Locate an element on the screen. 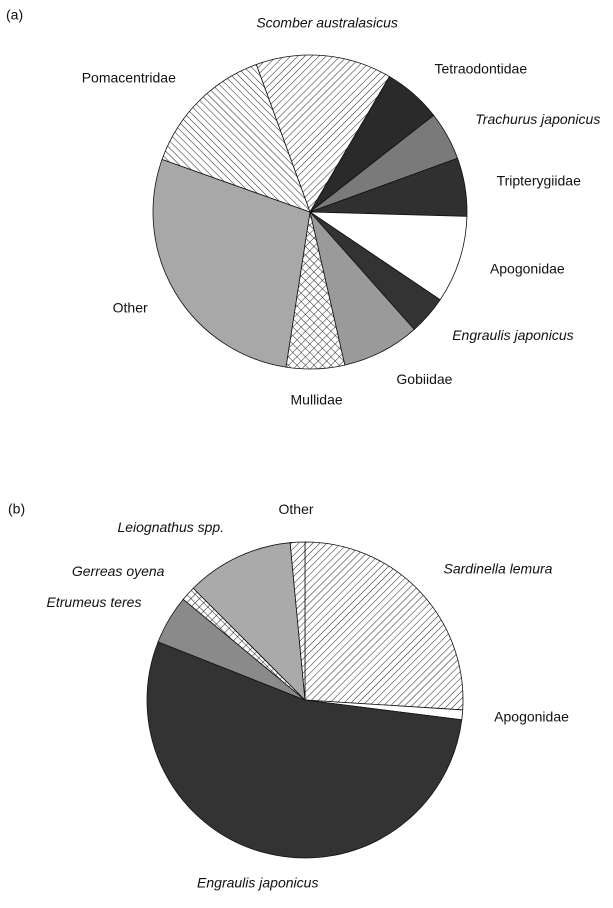 The height and width of the screenshot is (908, 613). slice-label: Mullidae is located at coordinates (317, 400).